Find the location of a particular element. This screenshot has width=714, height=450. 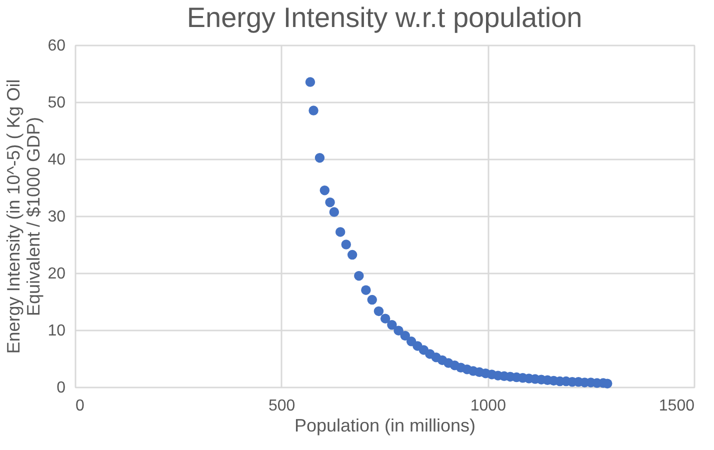

y-tick-label: 50 is located at coordinates (57, 103).